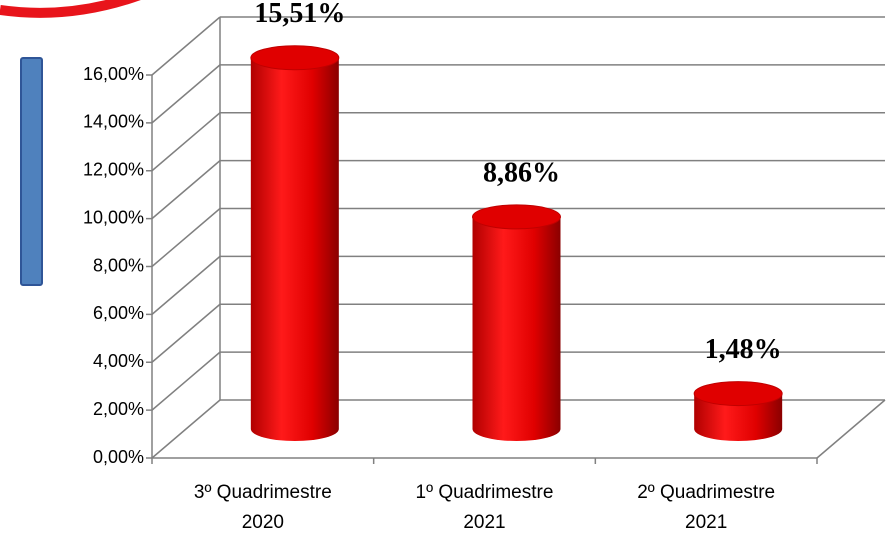  Describe the element at coordinates (70, 9) in the screenshot. I see `decor-arc` at that location.